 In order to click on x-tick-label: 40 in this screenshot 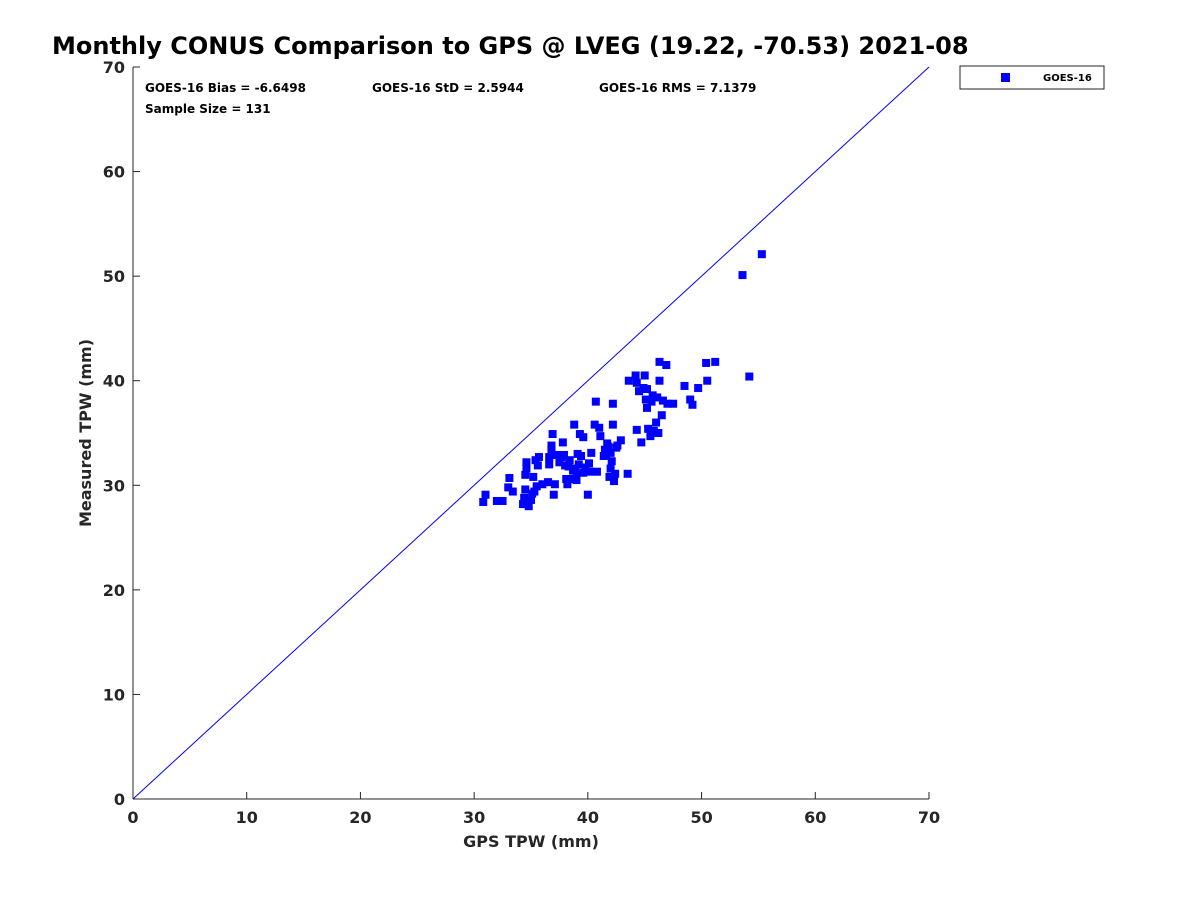, I will do `click(588, 817)`.